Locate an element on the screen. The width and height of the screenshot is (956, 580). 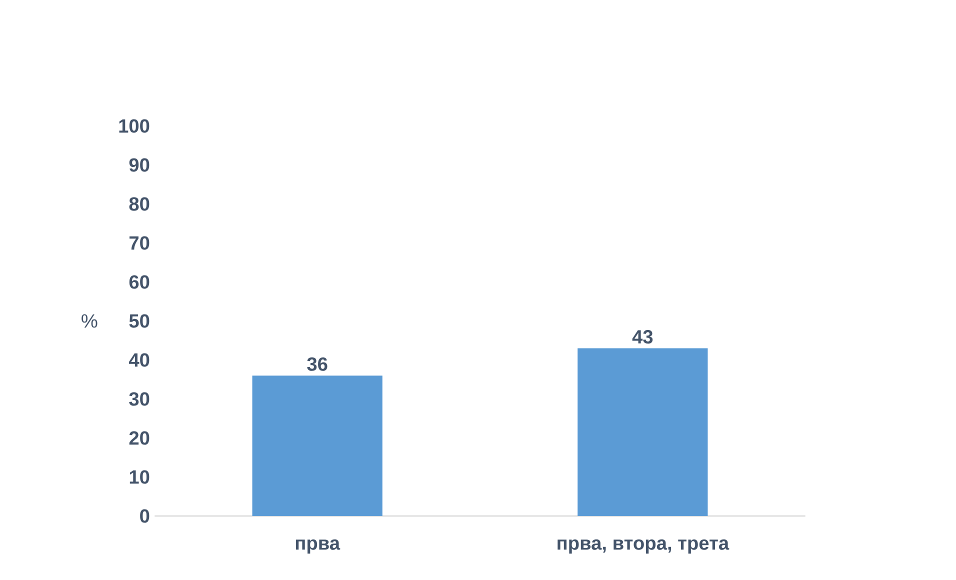
y-tick-label: 80 is located at coordinates (139, 204).